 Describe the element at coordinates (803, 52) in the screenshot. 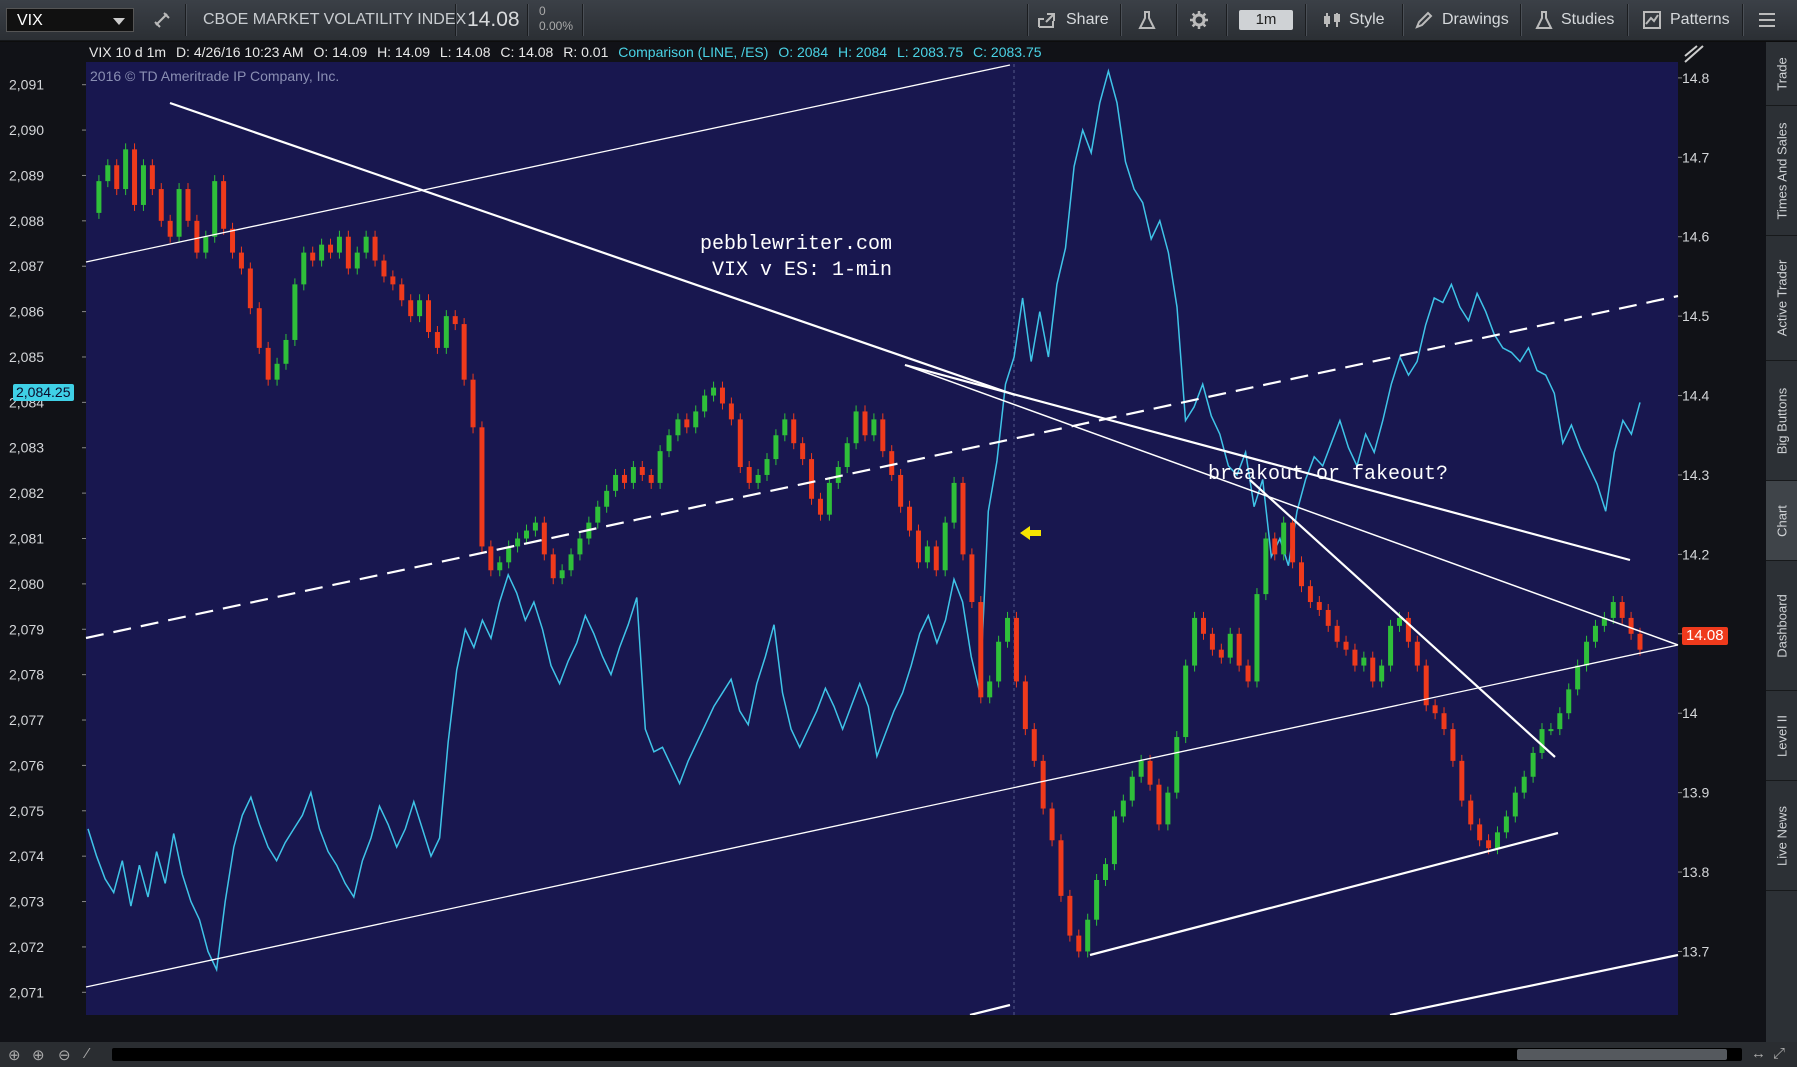

I see `info-c-open: O: 2084` at that location.